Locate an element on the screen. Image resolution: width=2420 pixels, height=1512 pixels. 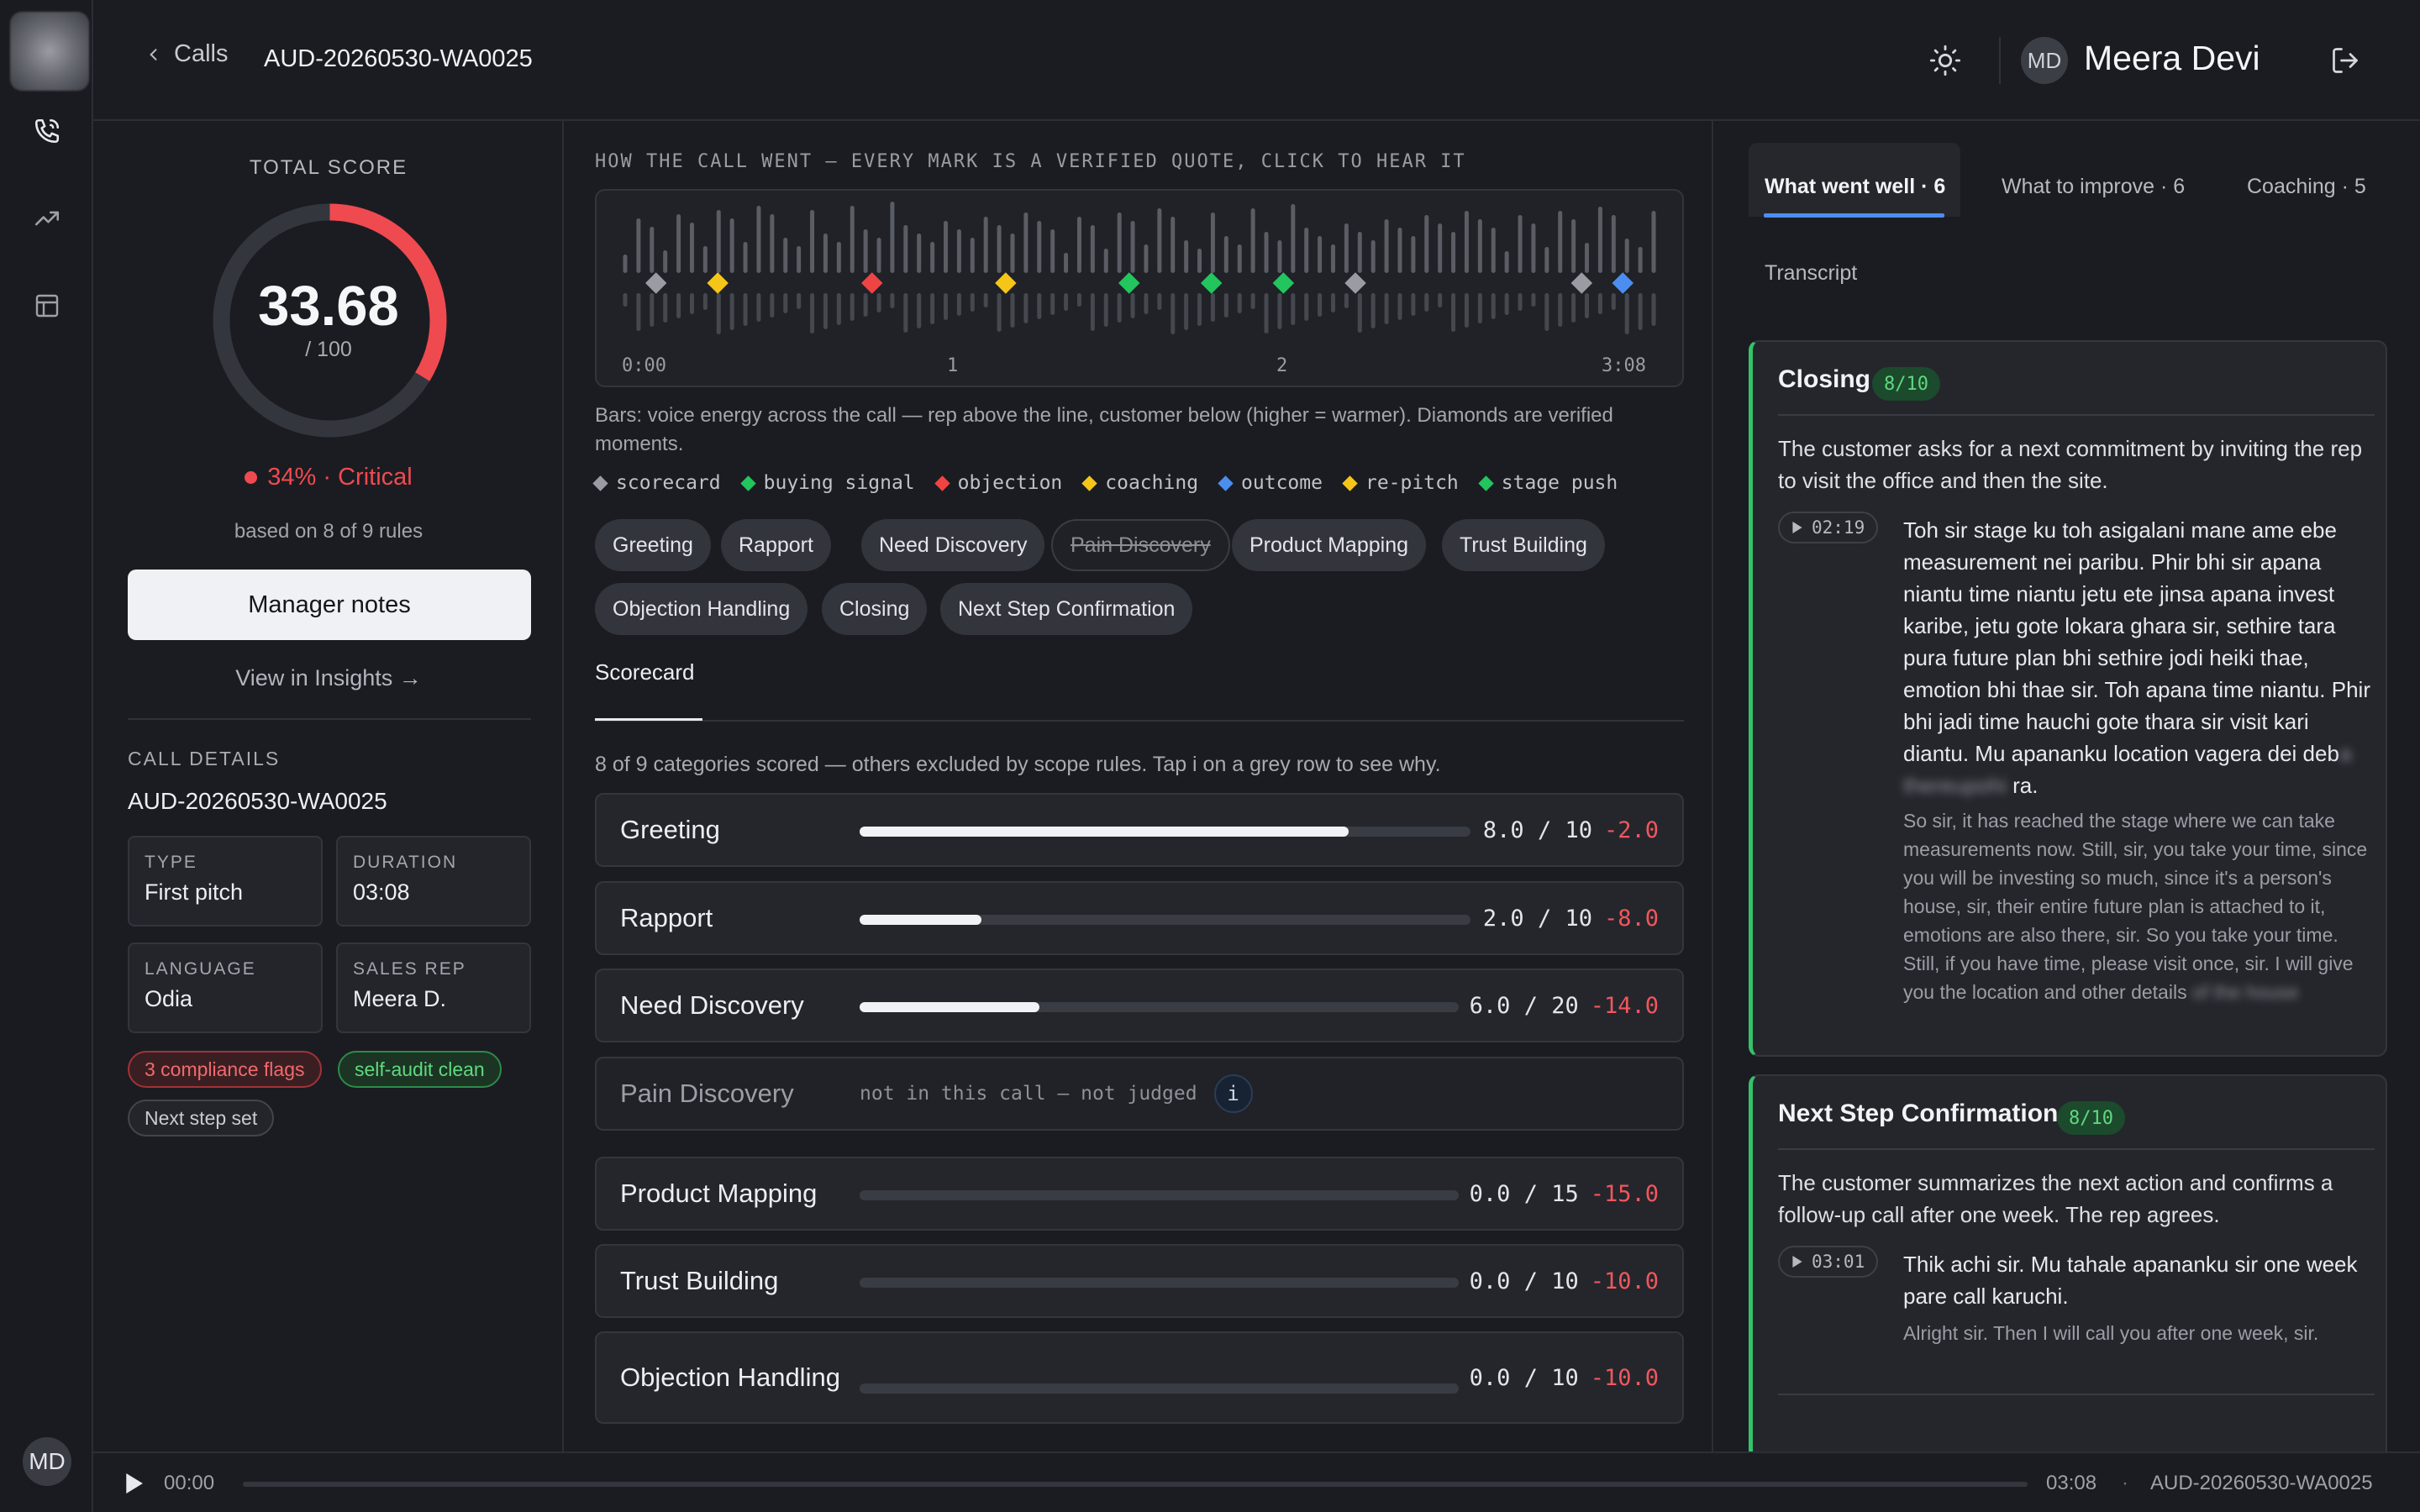
avatar: MD is located at coordinates (2044, 60).